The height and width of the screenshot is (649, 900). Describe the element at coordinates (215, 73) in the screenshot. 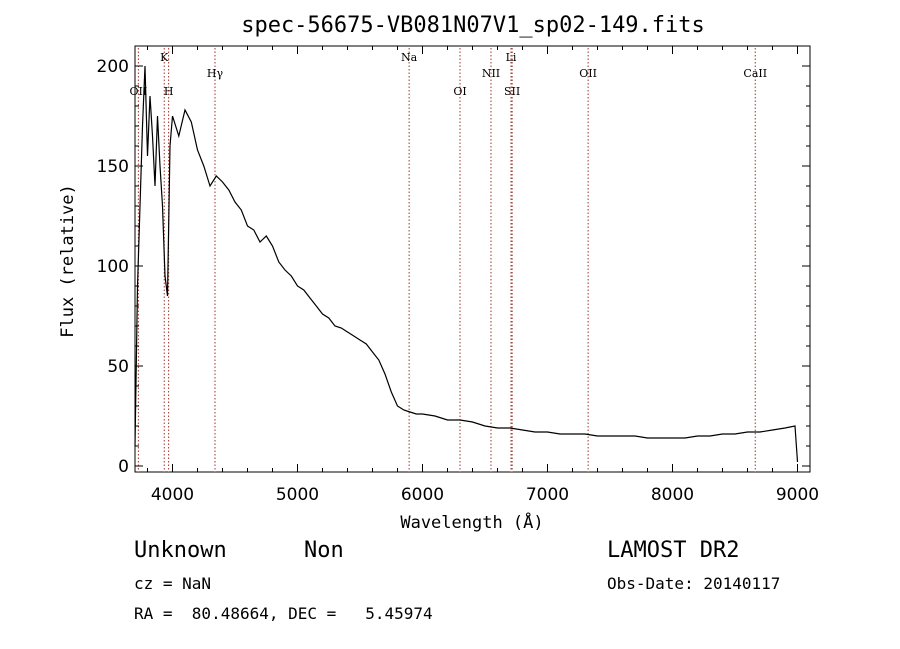

I see `line-marker-label: Hγ` at that location.